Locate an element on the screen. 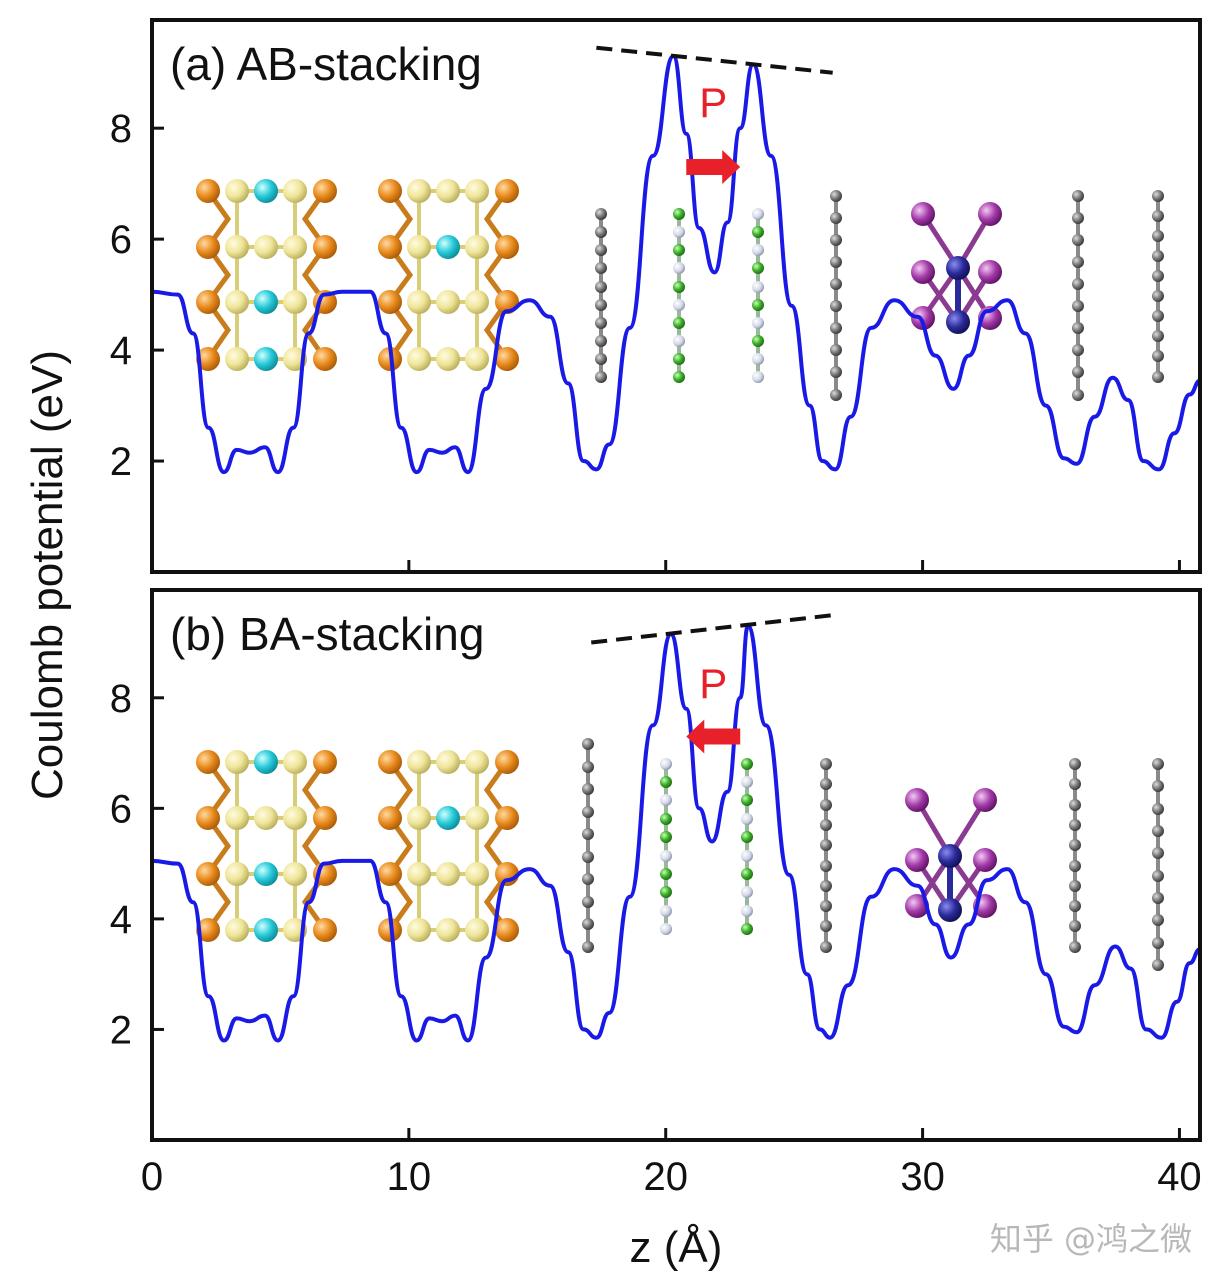  panel-b-x-tick-label: 20 is located at coordinates (665, 1177).